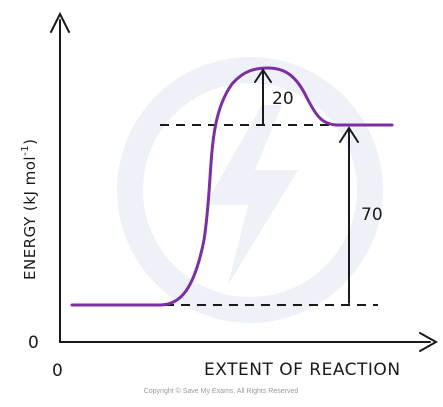  What do you see at coordinates (57, 371) in the screenshot?
I see `origin-x-label: 0` at bounding box center [57, 371].